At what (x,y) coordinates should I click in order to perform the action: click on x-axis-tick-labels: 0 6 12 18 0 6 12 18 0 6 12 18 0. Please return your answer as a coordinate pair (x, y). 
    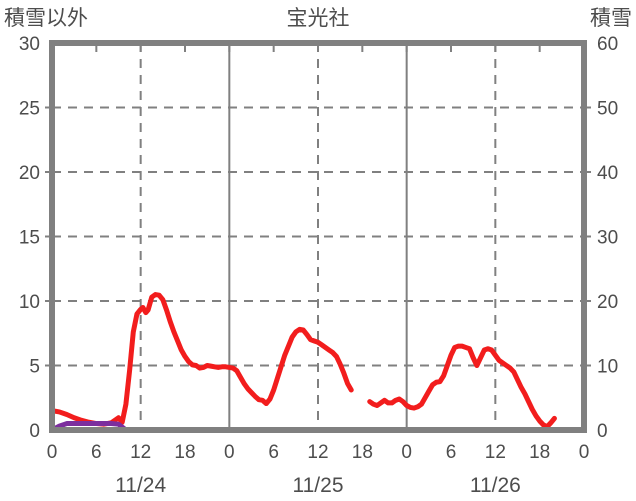
    Looking at the image, I should click on (318, 452).